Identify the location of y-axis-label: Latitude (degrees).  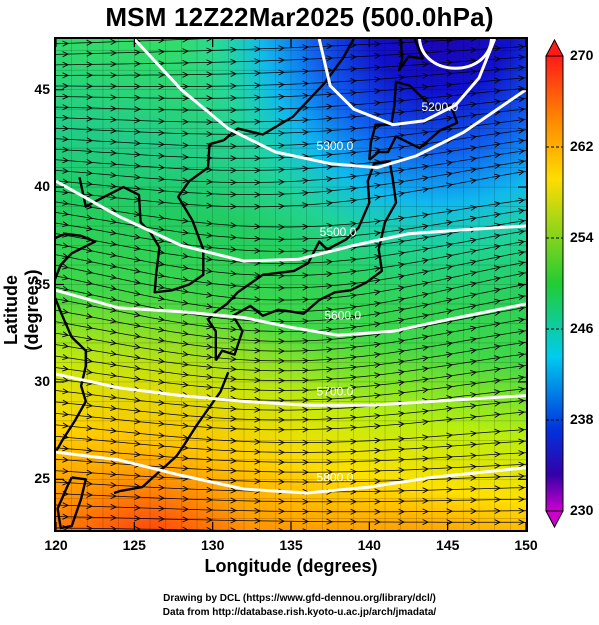
(21, 310).